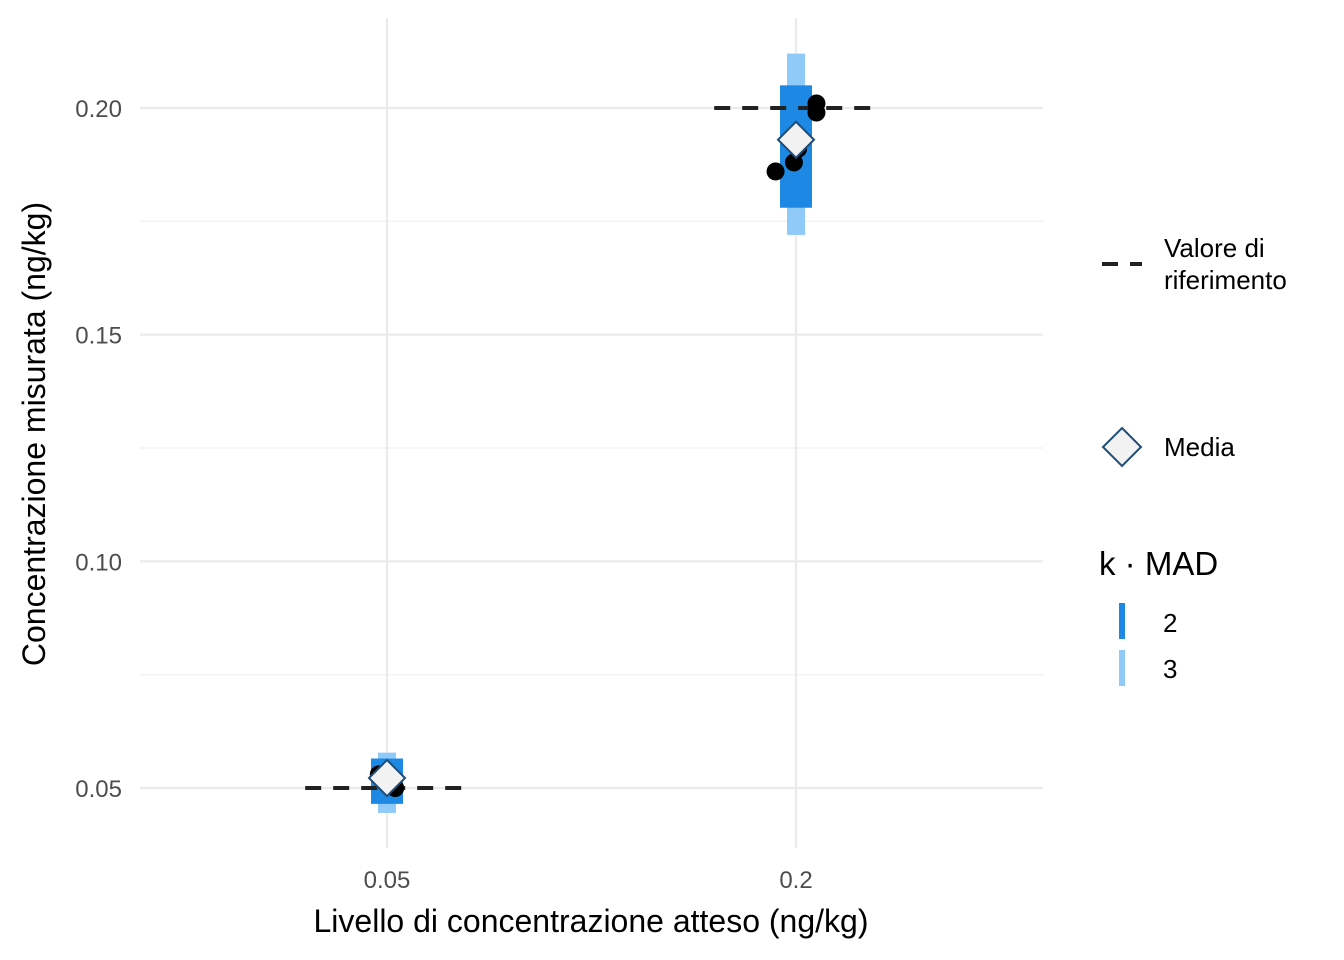 Image resolution: width=1344 pixels, height=960 pixels. Describe the element at coordinates (98, 336) in the screenshot. I see `y-tick-label: 0.15` at that location.